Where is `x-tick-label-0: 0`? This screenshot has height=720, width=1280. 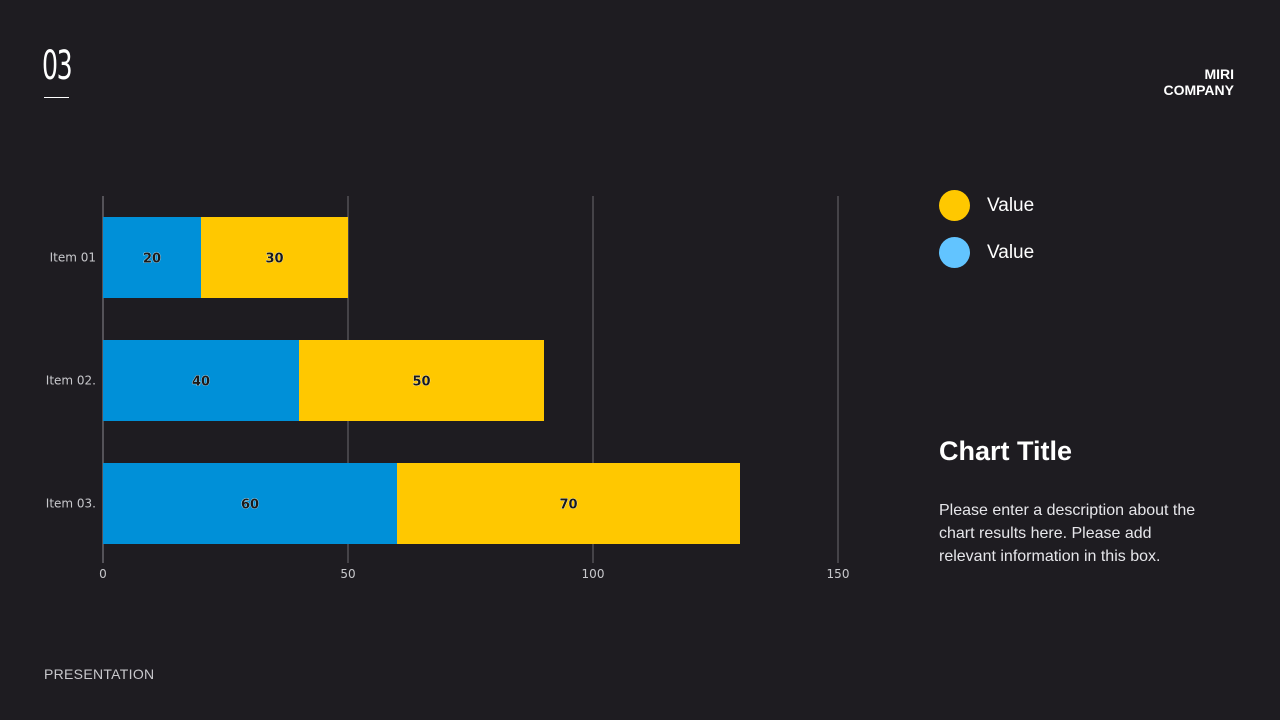 x-tick-label-0: 0 is located at coordinates (103, 574).